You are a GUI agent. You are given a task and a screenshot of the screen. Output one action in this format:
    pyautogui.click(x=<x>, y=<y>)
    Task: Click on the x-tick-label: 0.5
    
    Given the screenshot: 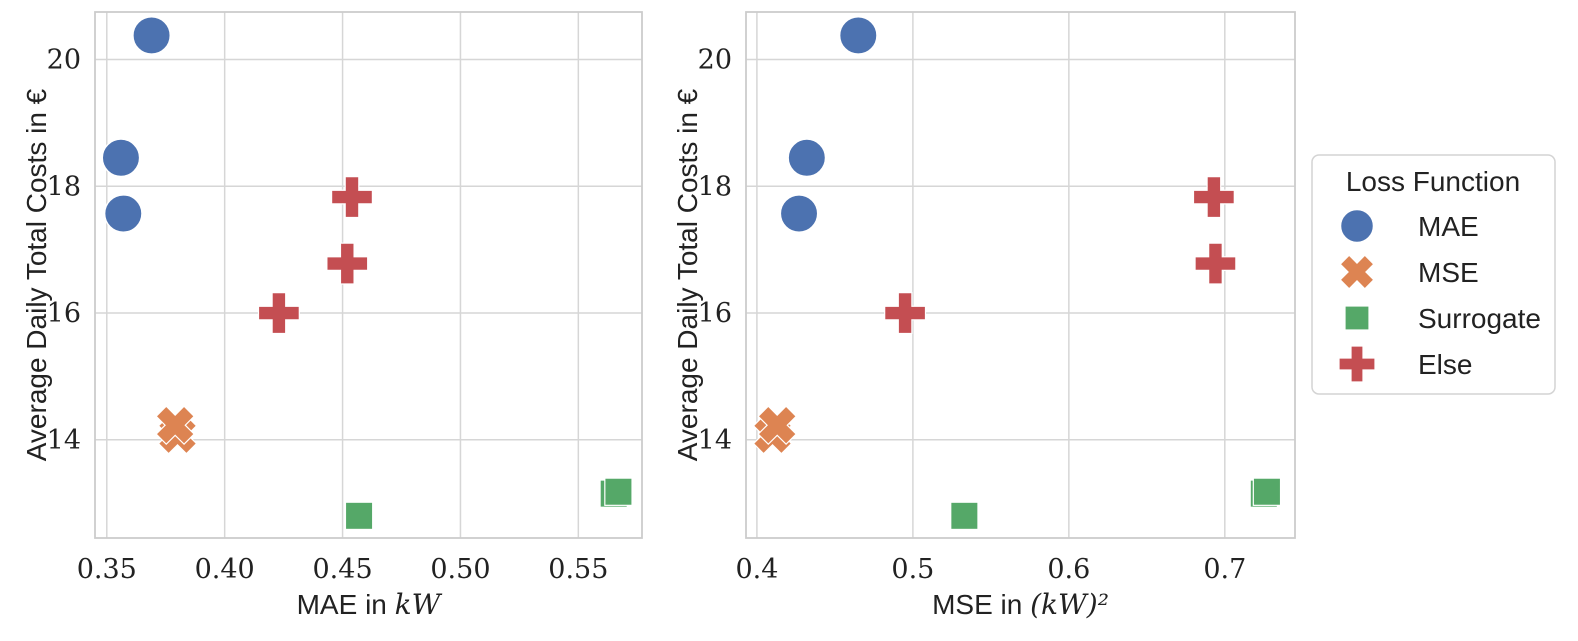 What is the action you would take?
    pyautogui.click(x=912, y=569)
    